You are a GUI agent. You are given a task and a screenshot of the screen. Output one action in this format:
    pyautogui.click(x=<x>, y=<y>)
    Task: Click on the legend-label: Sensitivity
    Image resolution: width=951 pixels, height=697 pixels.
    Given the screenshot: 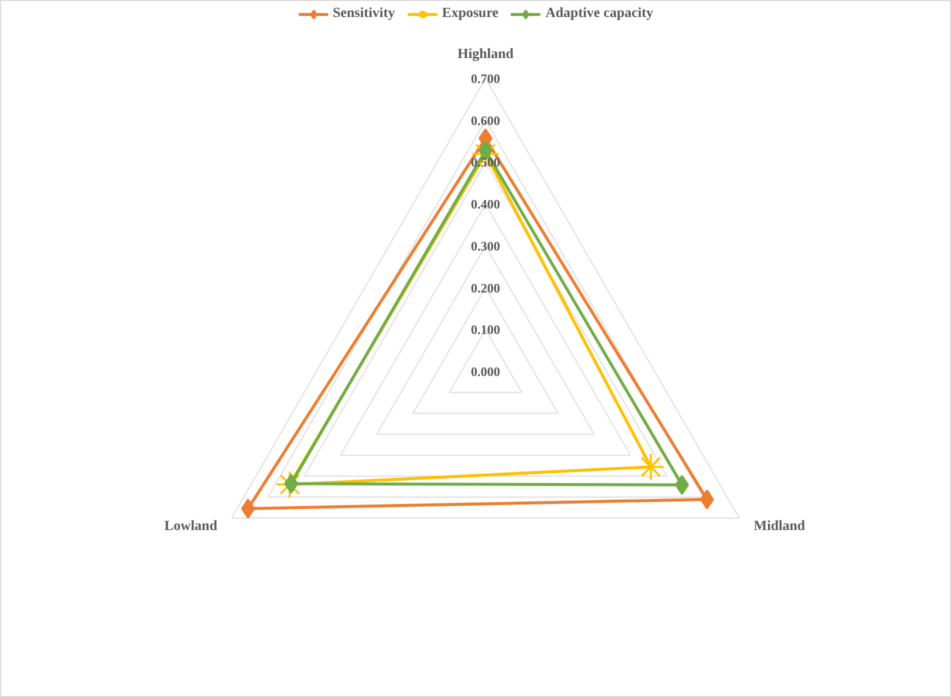 What is the action you would take?
    pyautogui.click(x=363, y=14)
    